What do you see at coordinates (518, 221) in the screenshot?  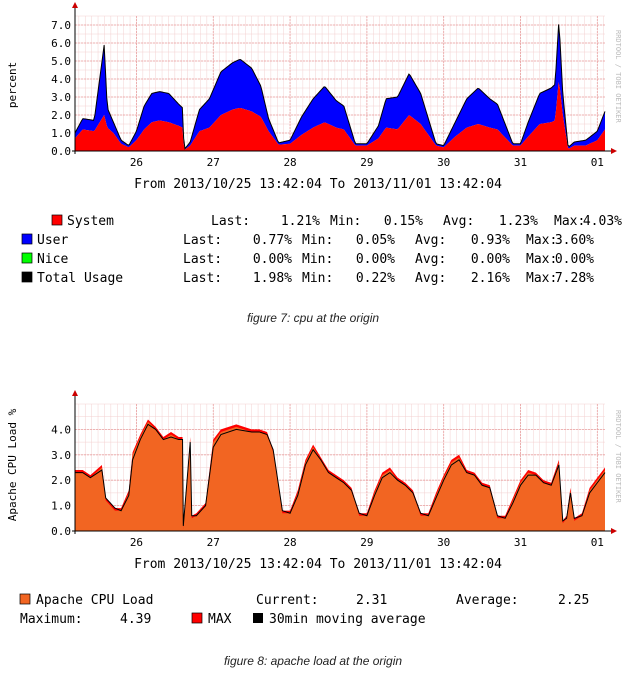 I see `legend-avg-val: 1.23%` at bounding box center [518, 221].